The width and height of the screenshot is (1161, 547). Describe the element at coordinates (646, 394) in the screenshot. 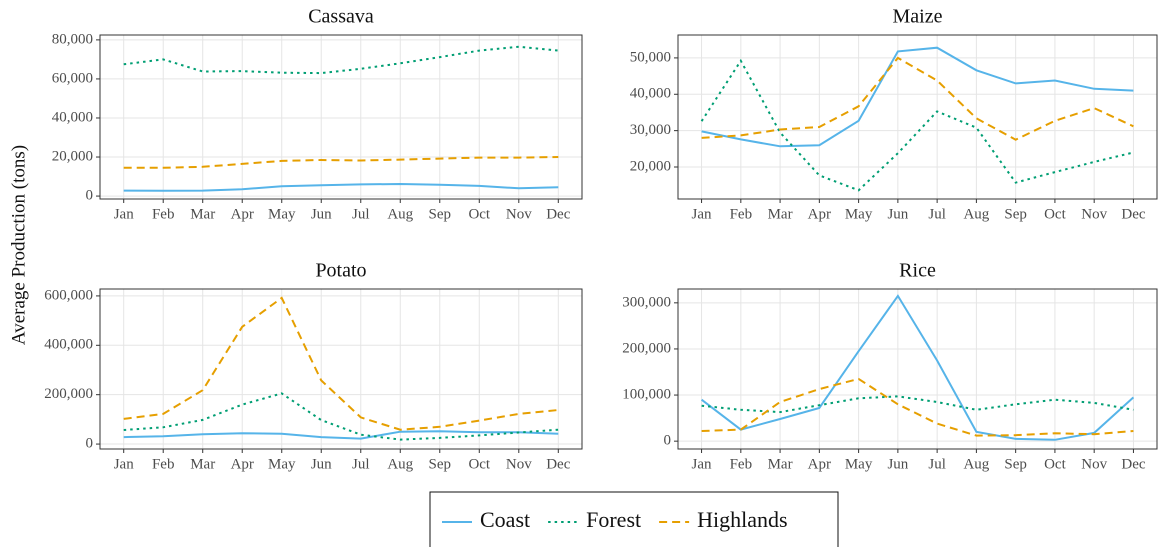

I see `y-tick-label: 100,000` at that location.